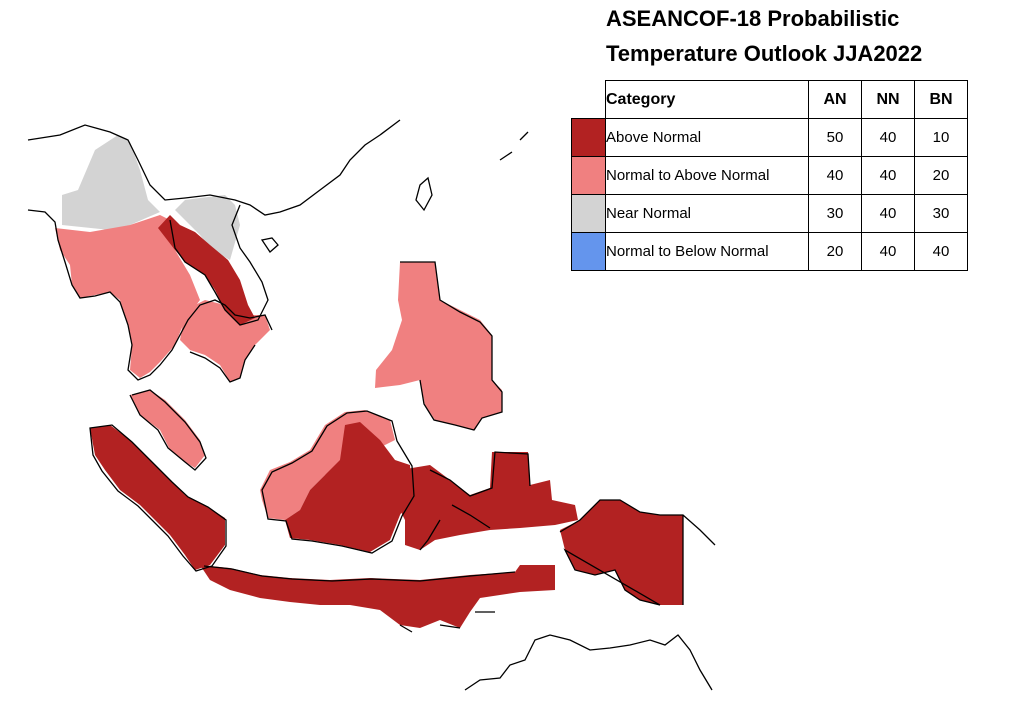 The image size is (1021, 709). Describe the element at coordinates (835, 99) in the screenshot. I see `legend-header-an: AN` at that location.